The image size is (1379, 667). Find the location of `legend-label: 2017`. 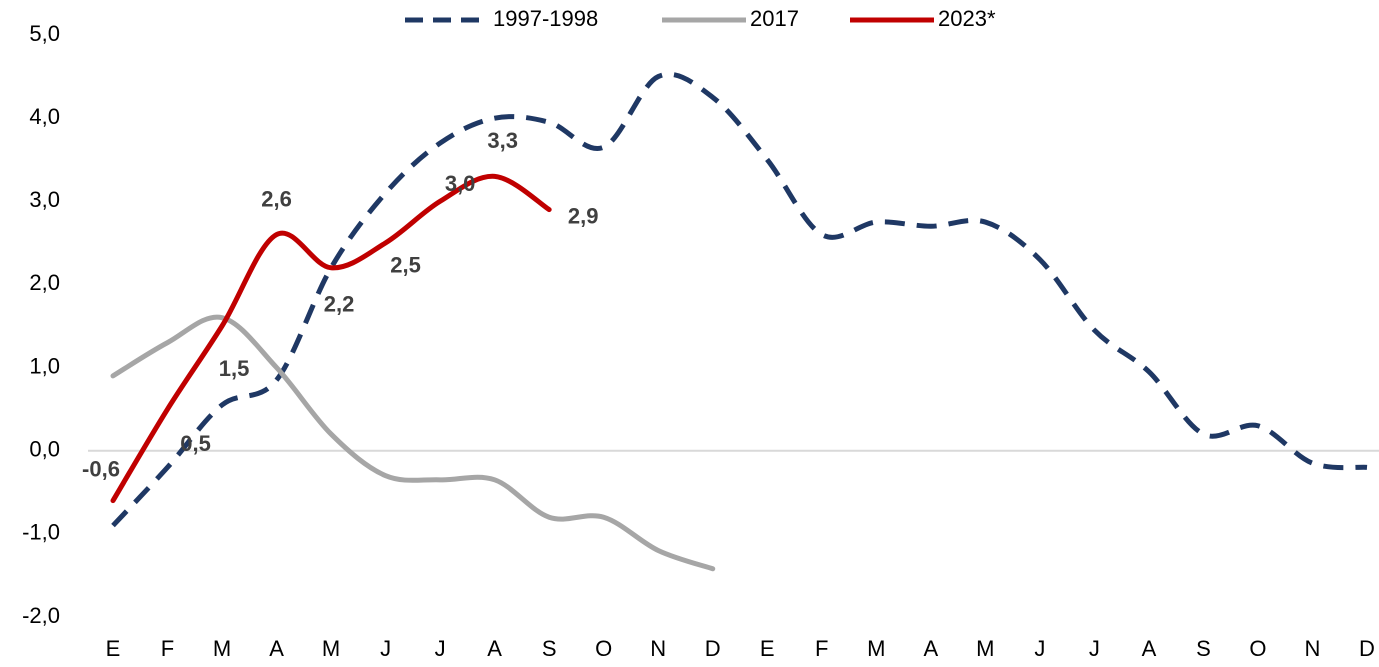

legend-label: 2017 is located at coordinates (774, 18).